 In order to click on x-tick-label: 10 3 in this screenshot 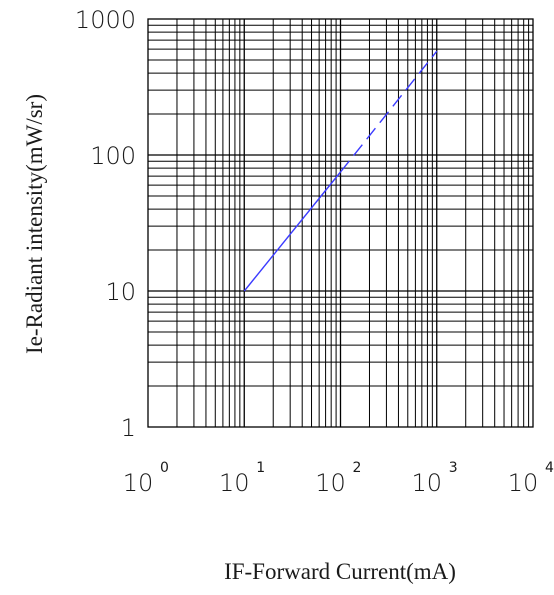, I will do `click(434, 478)`.